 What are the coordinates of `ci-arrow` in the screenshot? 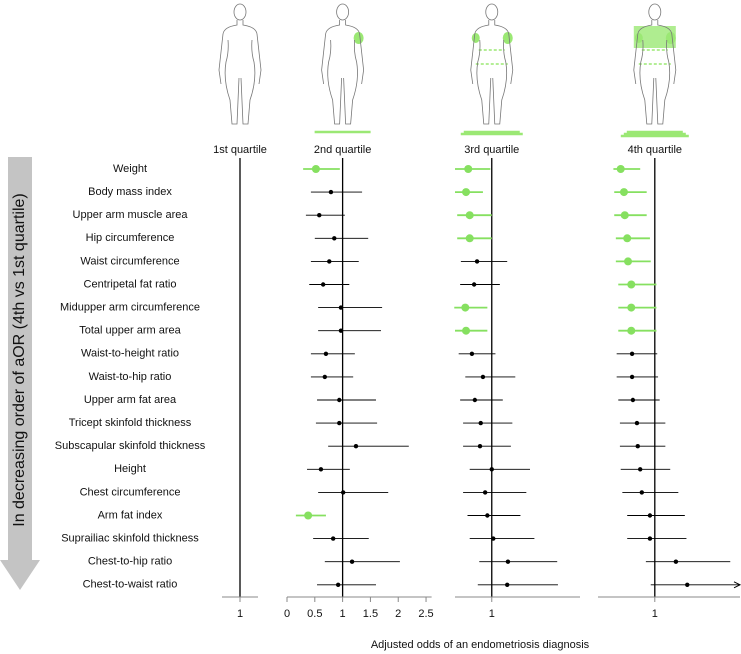 It's located at (737, 585).